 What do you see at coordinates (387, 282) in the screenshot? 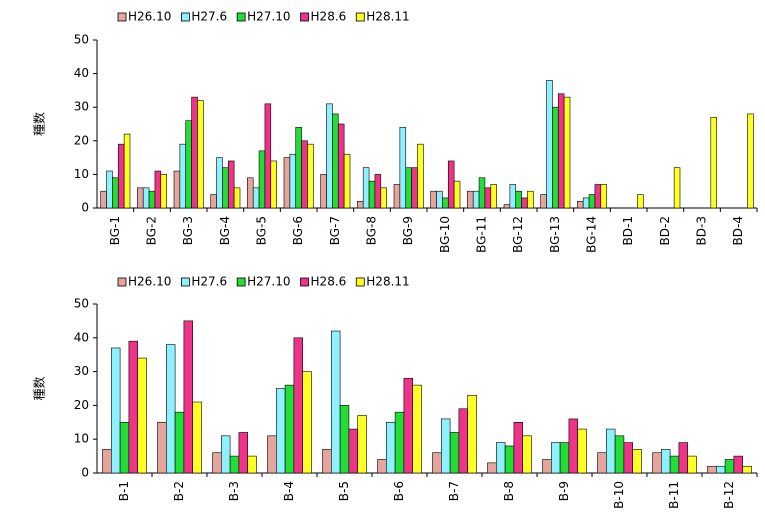
I see `legend-label: H28.11` at bounding box center [387, 282].